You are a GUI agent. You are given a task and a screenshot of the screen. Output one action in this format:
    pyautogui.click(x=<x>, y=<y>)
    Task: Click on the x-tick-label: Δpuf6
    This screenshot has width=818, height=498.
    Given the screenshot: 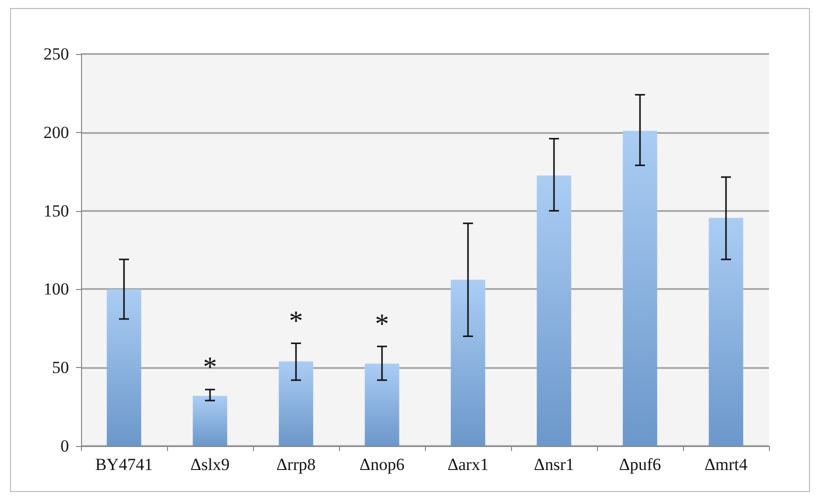 What is the action you would take?
    pyautogui.click(x=640, y=464)
    